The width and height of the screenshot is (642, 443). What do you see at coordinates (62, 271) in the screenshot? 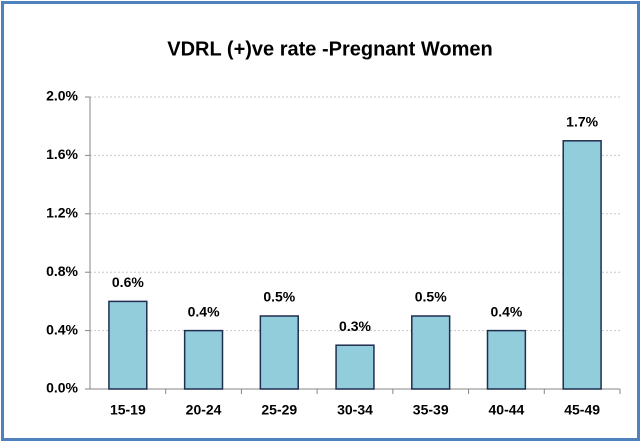
I see `y-tick-label: 0.8%` at bounding box center [62, 271].